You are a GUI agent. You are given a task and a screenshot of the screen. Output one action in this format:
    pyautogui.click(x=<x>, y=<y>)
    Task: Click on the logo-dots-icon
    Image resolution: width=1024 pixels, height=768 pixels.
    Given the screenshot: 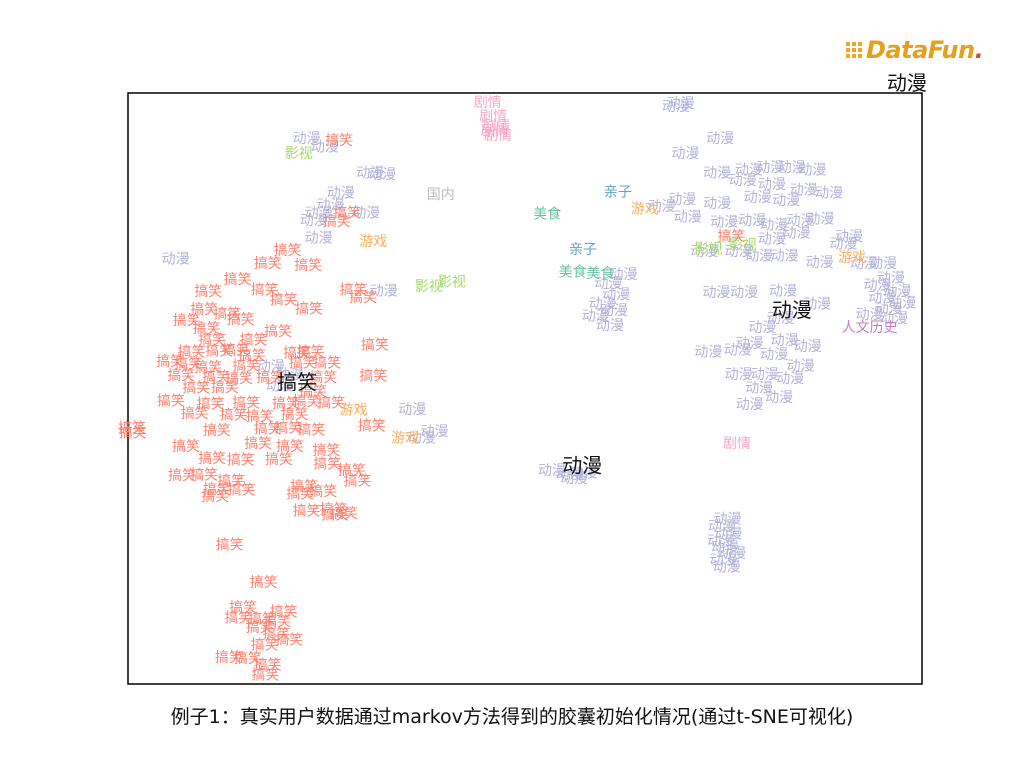 What is the action you would take?
    pyautogui.click(x=854, y=50)
    